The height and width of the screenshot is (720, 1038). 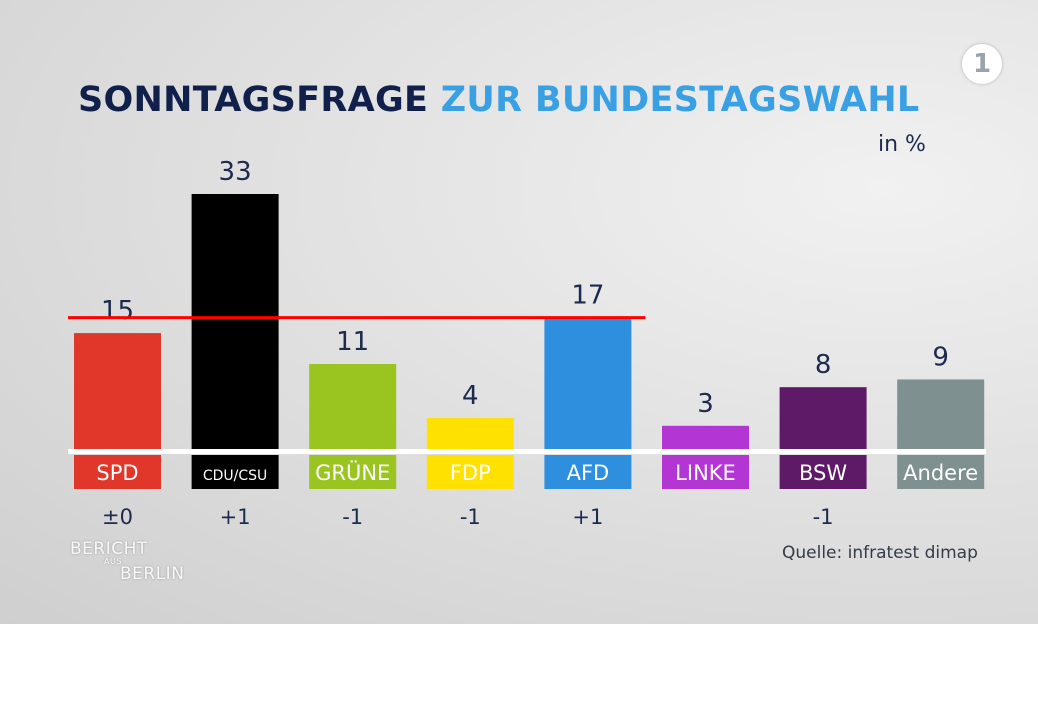 I want to click on value-label-fdp: 4, so click(x=470, y=396).